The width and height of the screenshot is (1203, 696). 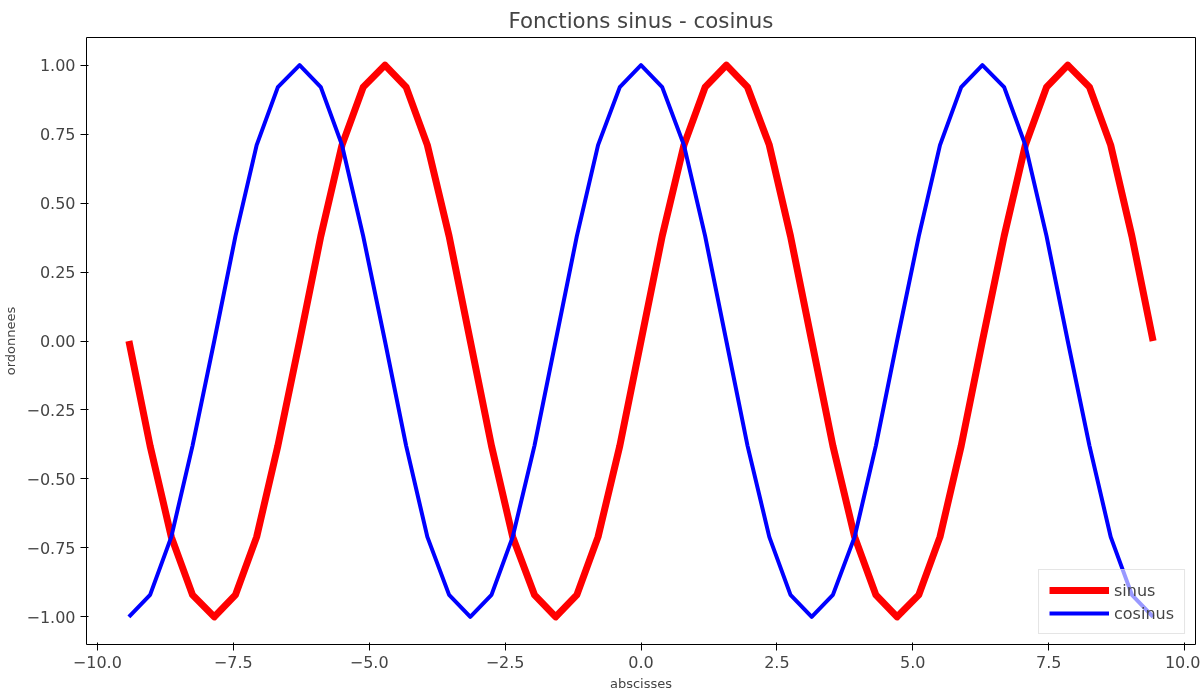 What do you see at coordinates (51, 617) in the screenshot?
I see `y-tick-label: −1.00` at bounding box center [51, 617].